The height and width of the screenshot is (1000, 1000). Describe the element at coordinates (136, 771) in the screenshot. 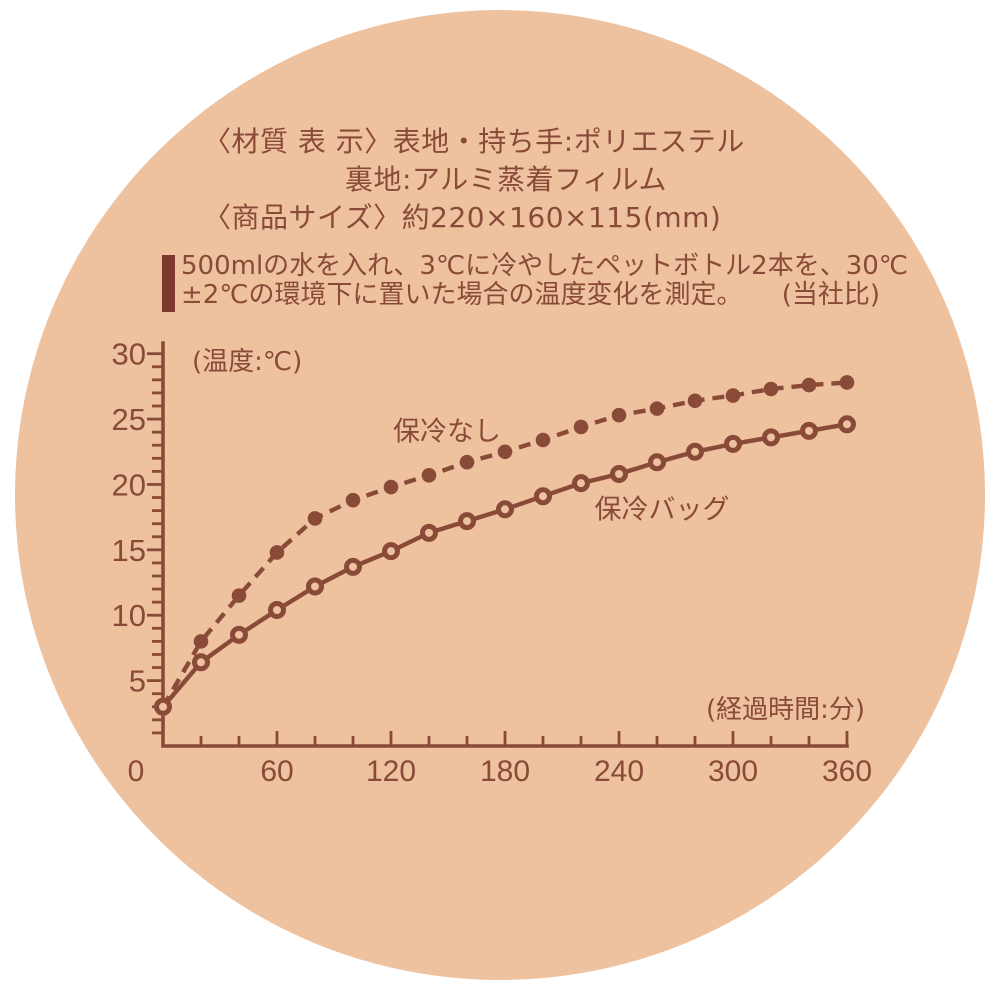

I see `x-tick-label: 0` at that location.